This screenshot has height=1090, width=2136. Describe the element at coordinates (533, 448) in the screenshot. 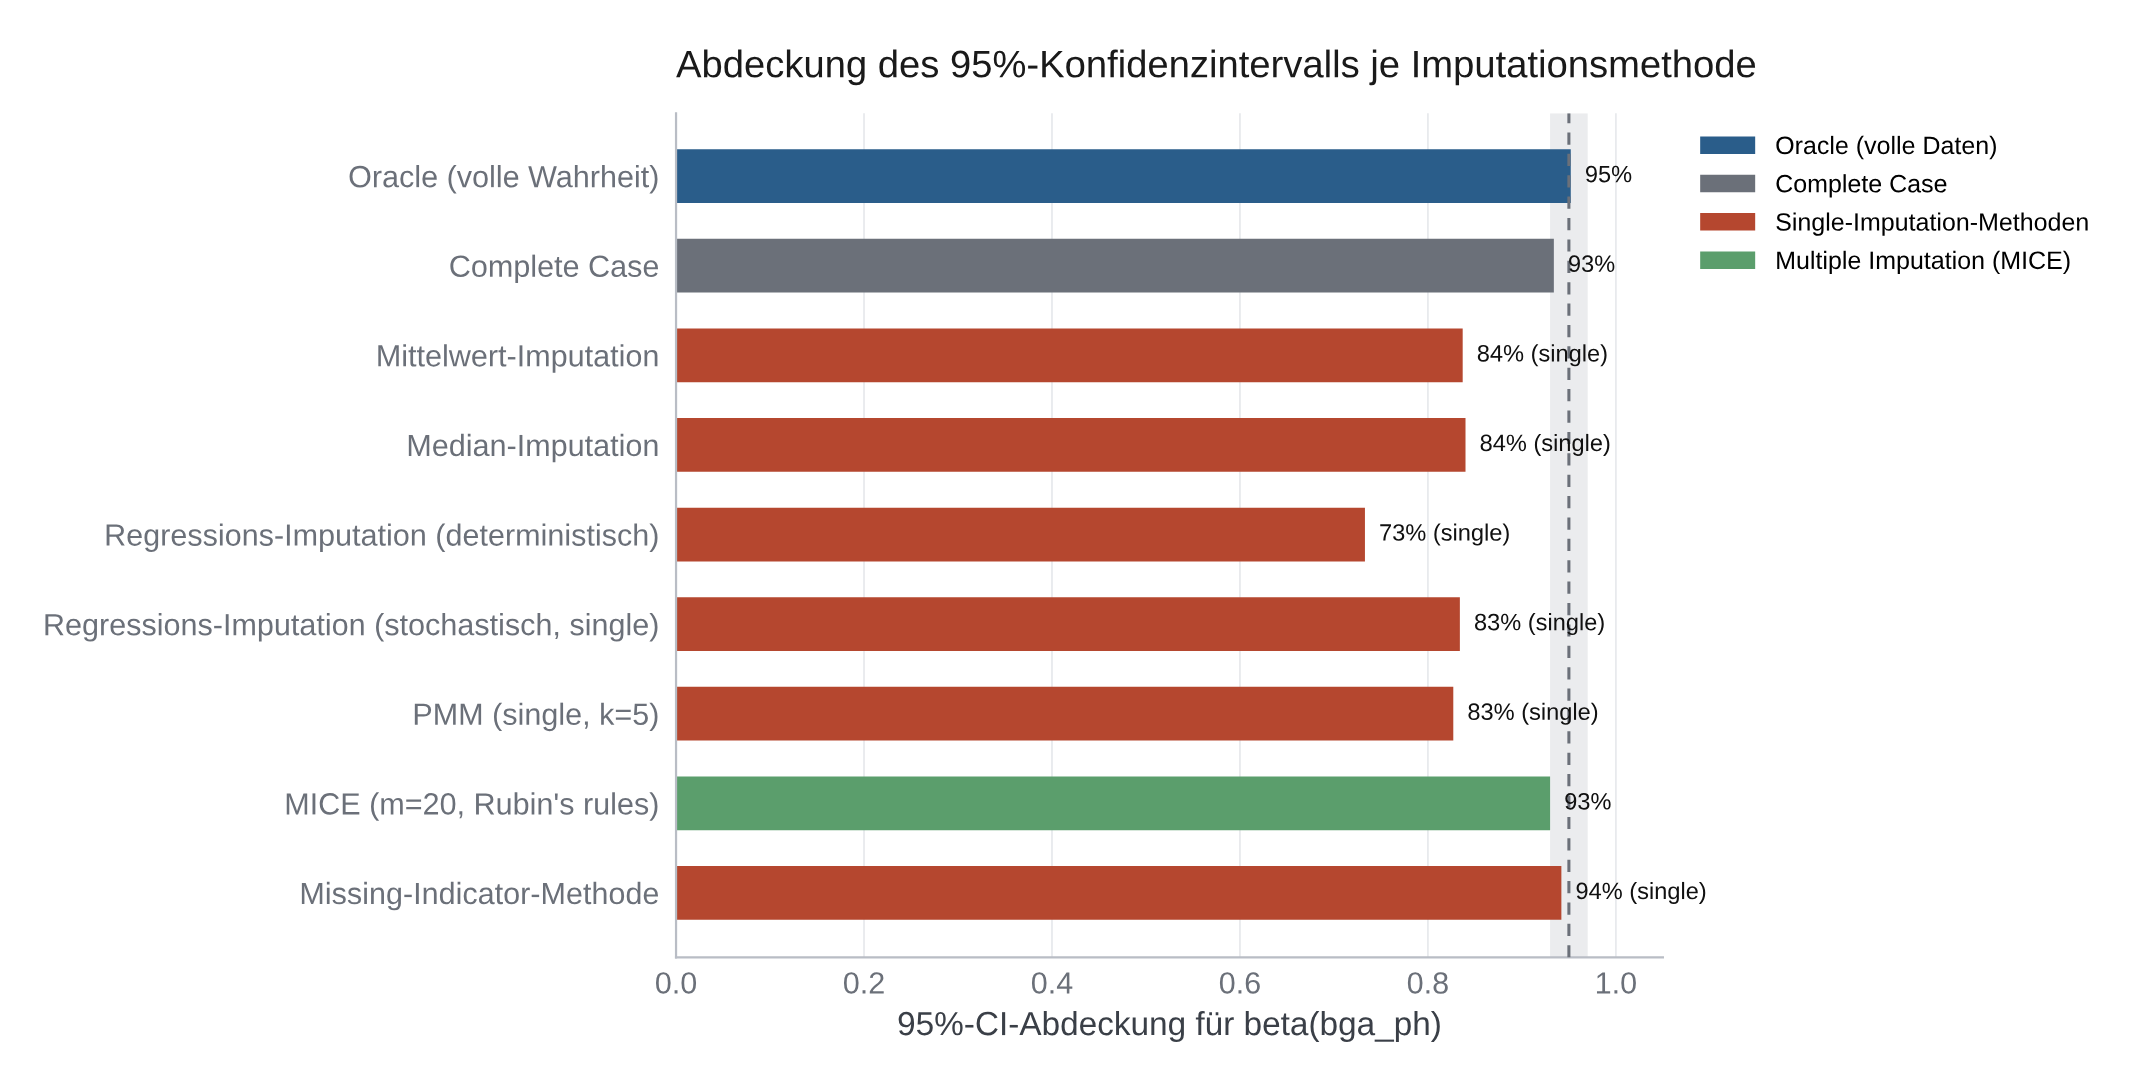

I see `y-tick-label: Median-Imputation` at that location.